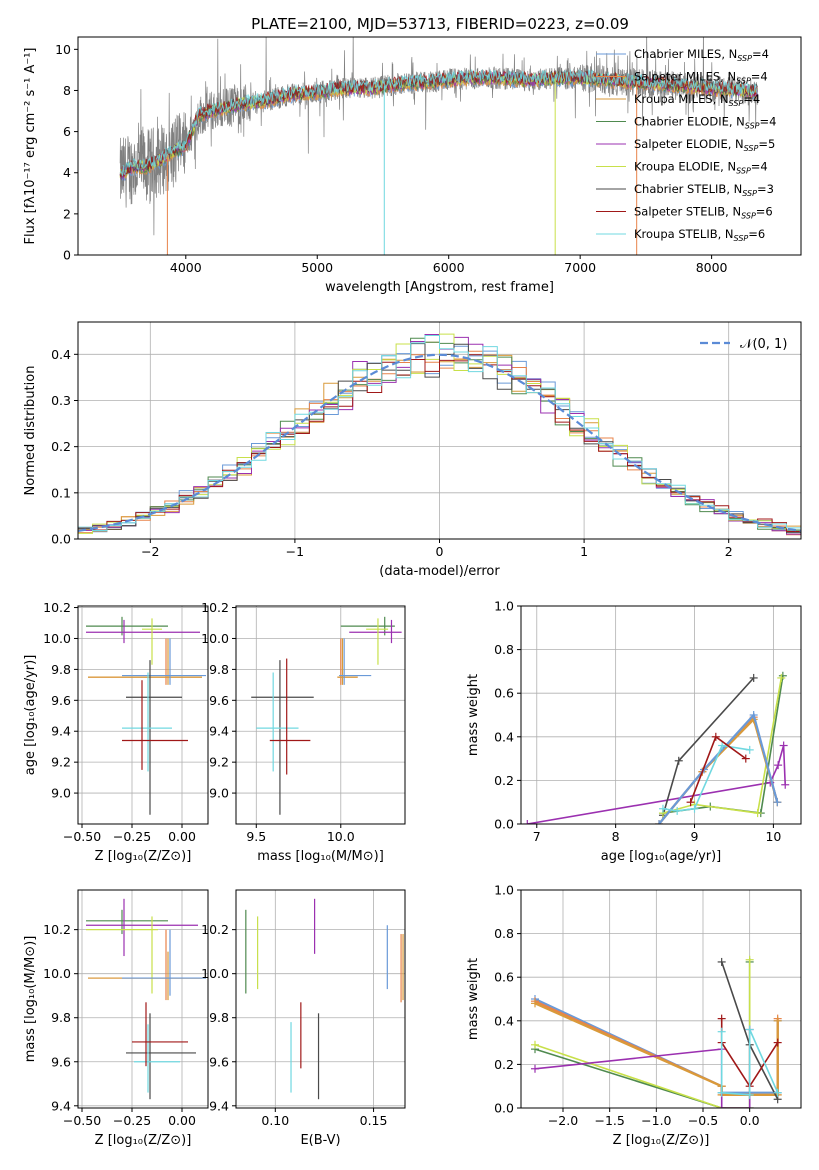  I want to click on x-tick-label: 0, so click(440, 551).